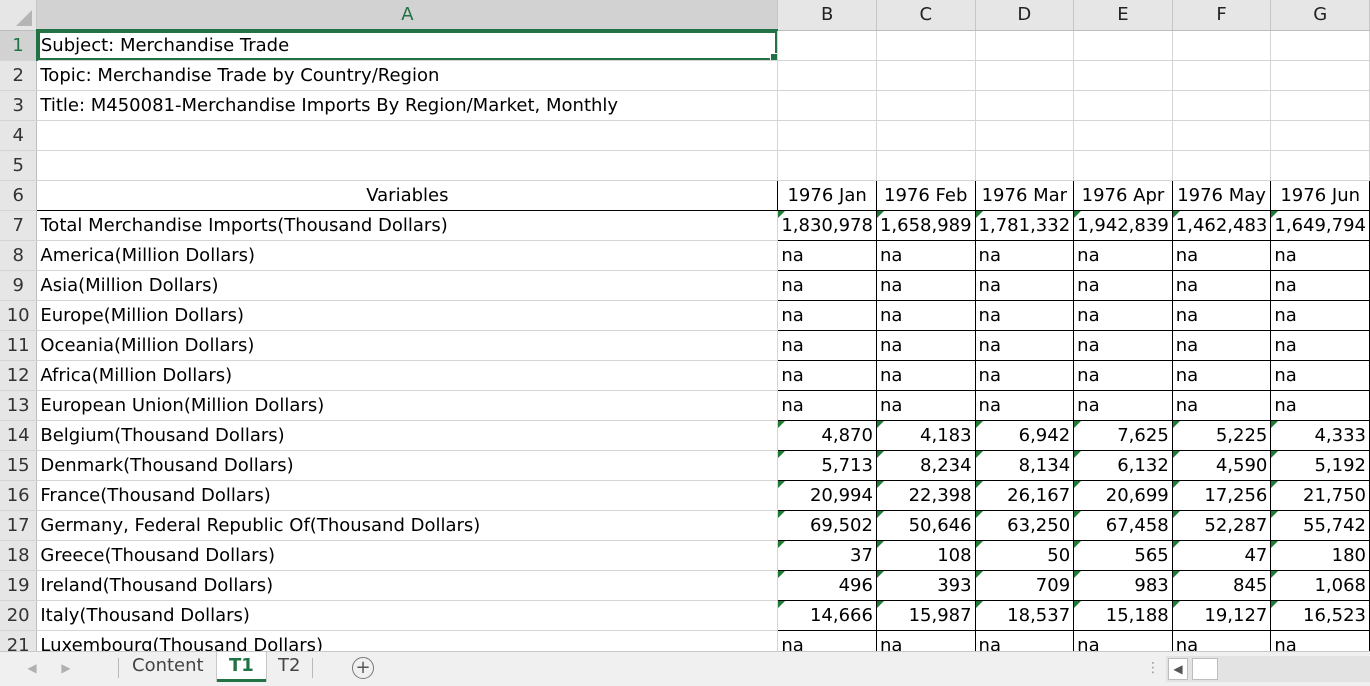  I want to click on scrollbar-thumb, so click(1205, 669).